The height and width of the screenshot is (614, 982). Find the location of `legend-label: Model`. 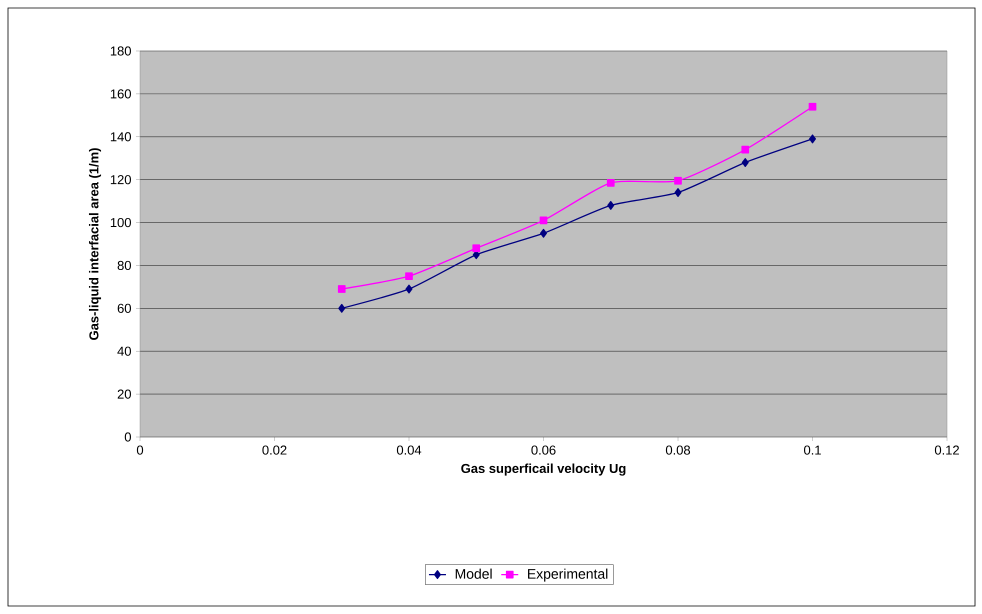

legend-label: Model is located at coordinates (474, 573).